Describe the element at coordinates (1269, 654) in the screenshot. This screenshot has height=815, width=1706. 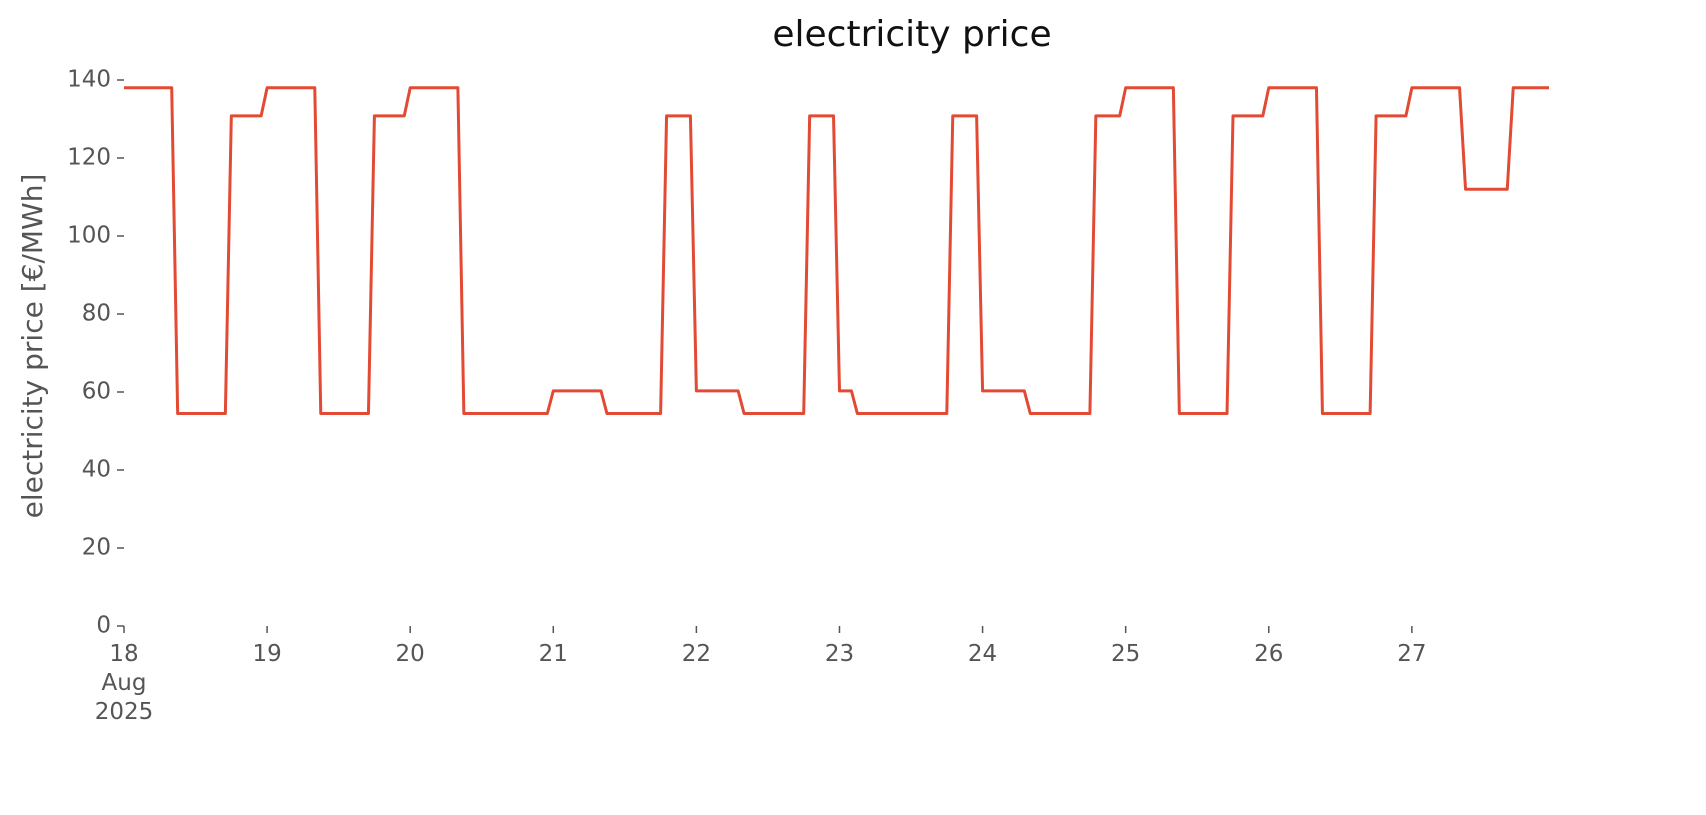
I see `x-tick-label: 26` at that location.